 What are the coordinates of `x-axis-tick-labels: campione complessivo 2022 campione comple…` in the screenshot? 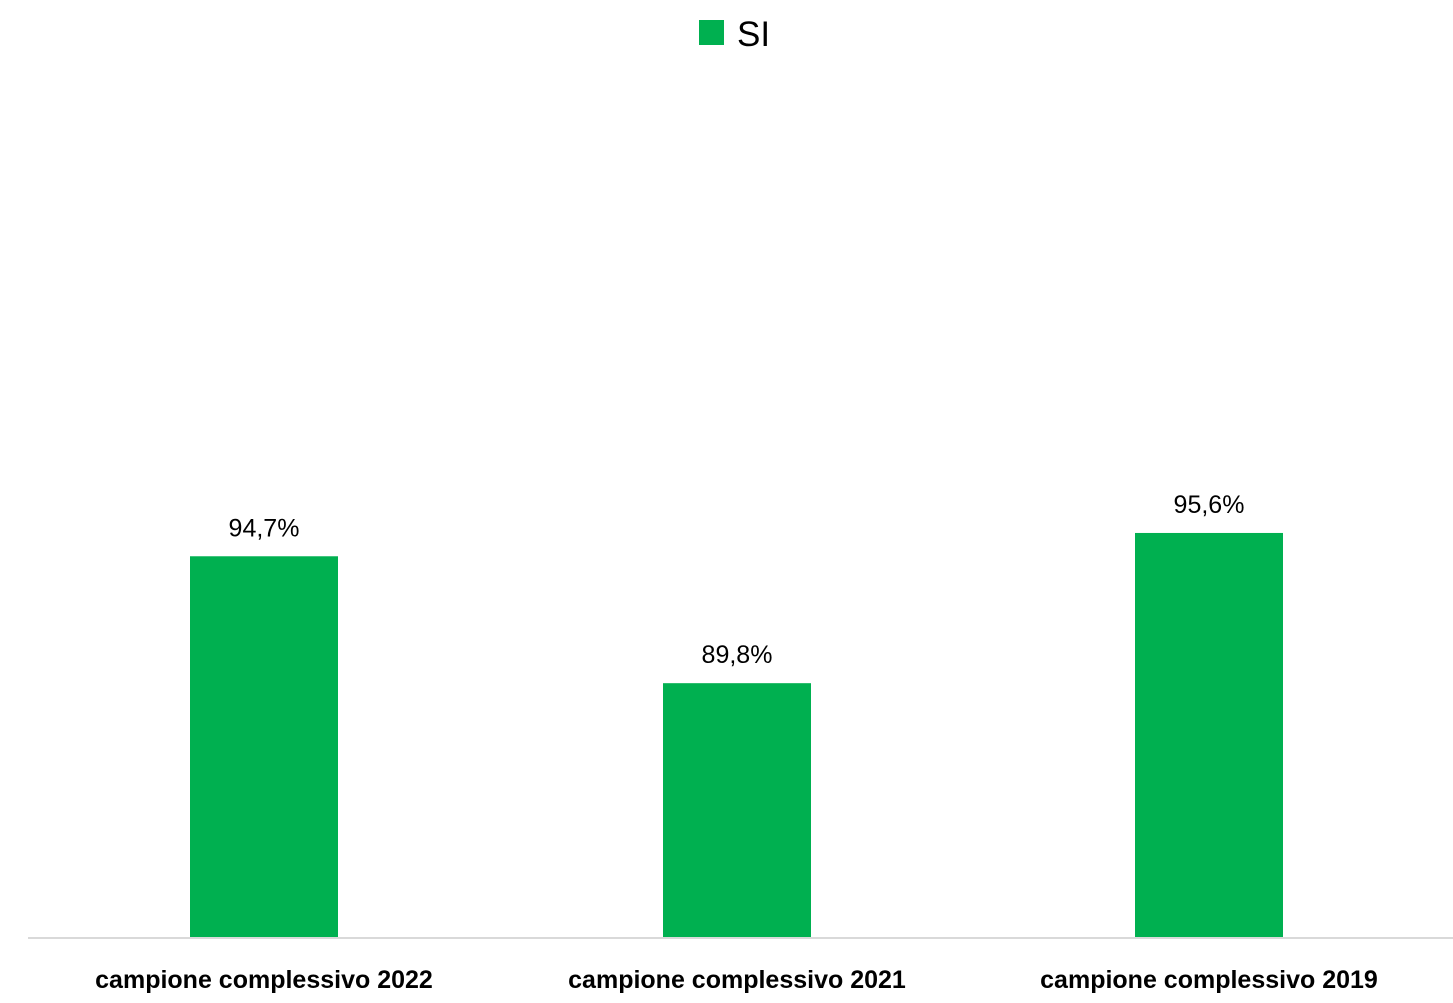 It's located at (736, 980).